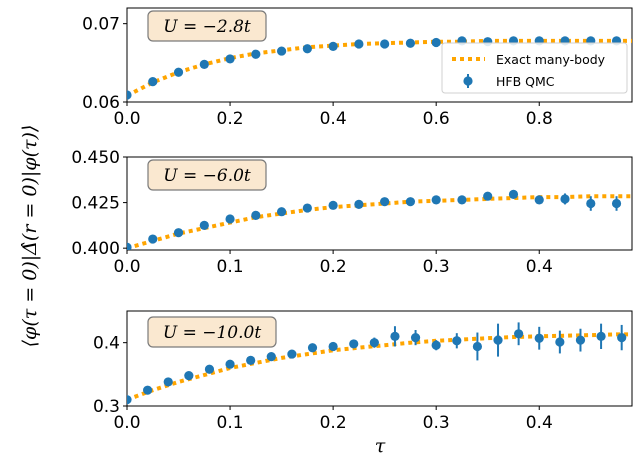  I want to click on legend: Exact many-body HFB QMC, so click(534, 68).